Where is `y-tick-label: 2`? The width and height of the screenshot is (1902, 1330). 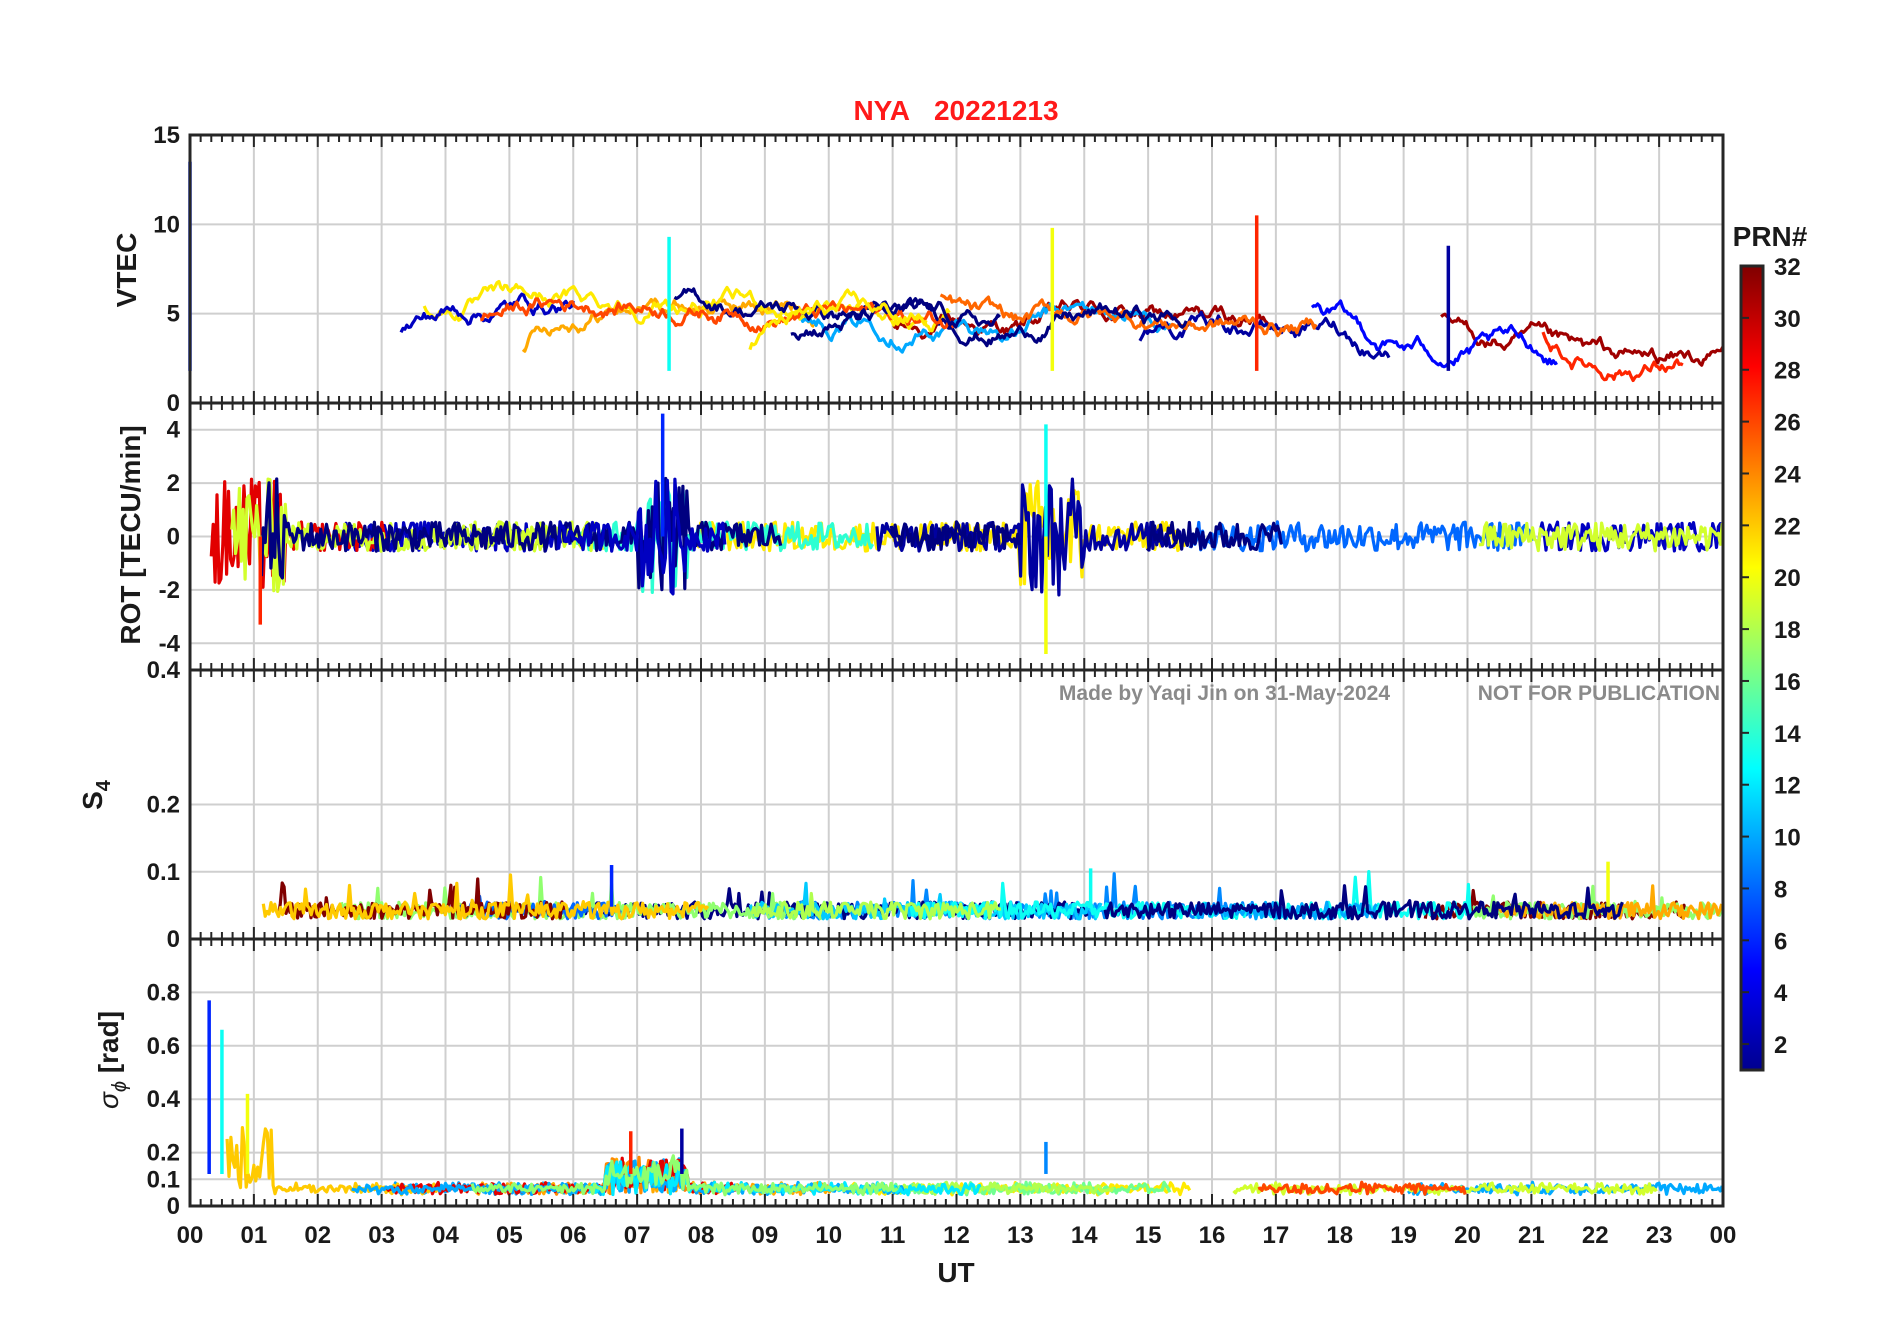
y-tick-label: 2 is located at coordinates (173, 483).